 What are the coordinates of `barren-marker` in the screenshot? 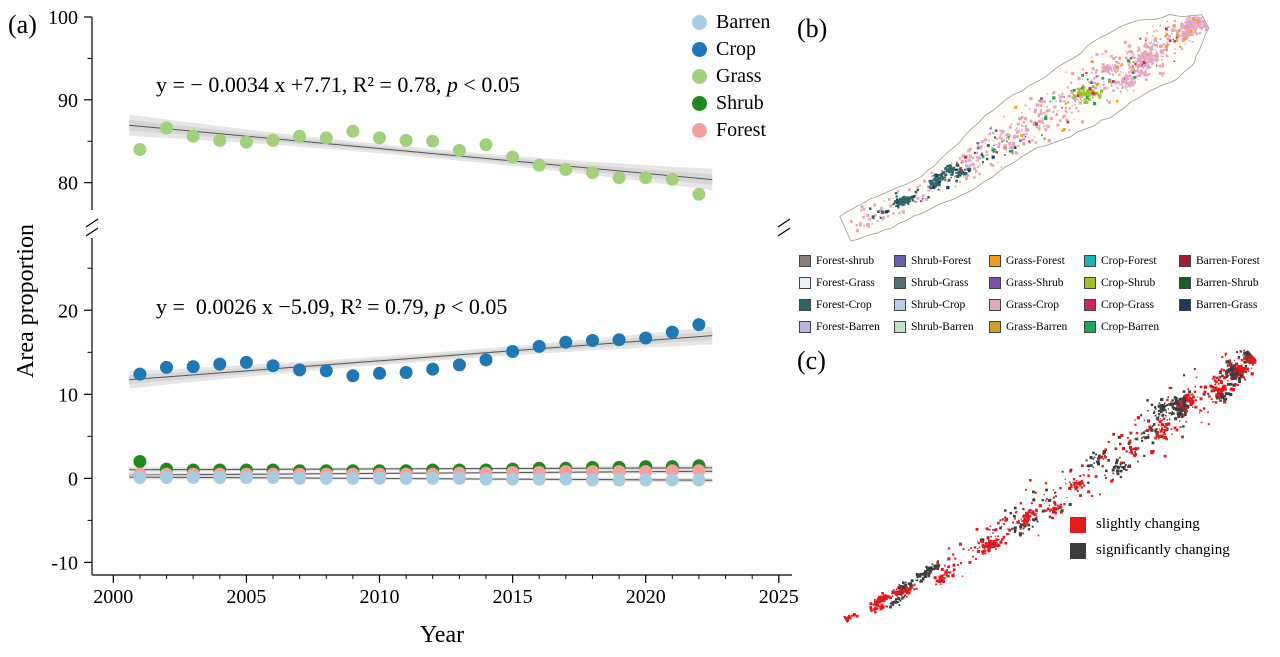 It's located at (699, 22).